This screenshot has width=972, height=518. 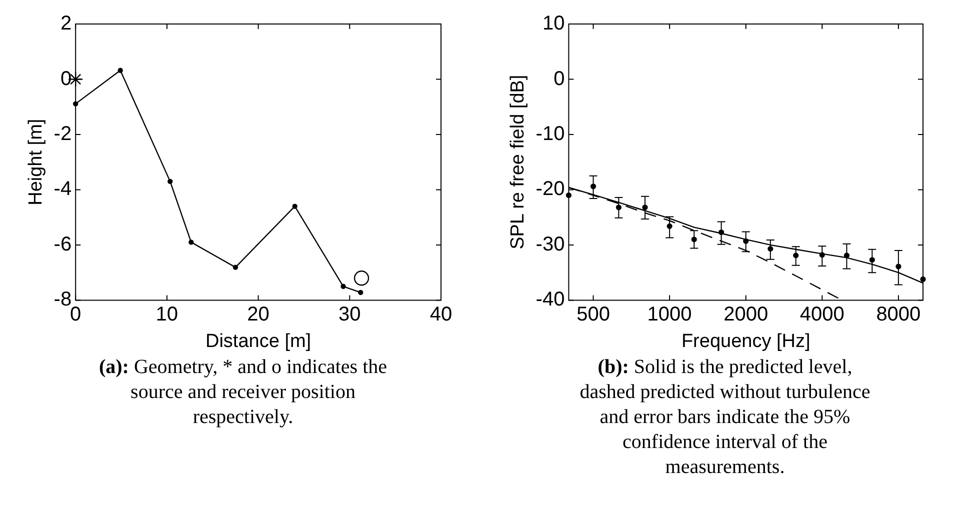 What do you see at coordinates (63, 189) in the screenshot?
I see `y-tick-label: -4` at bounding box center [63, 189].